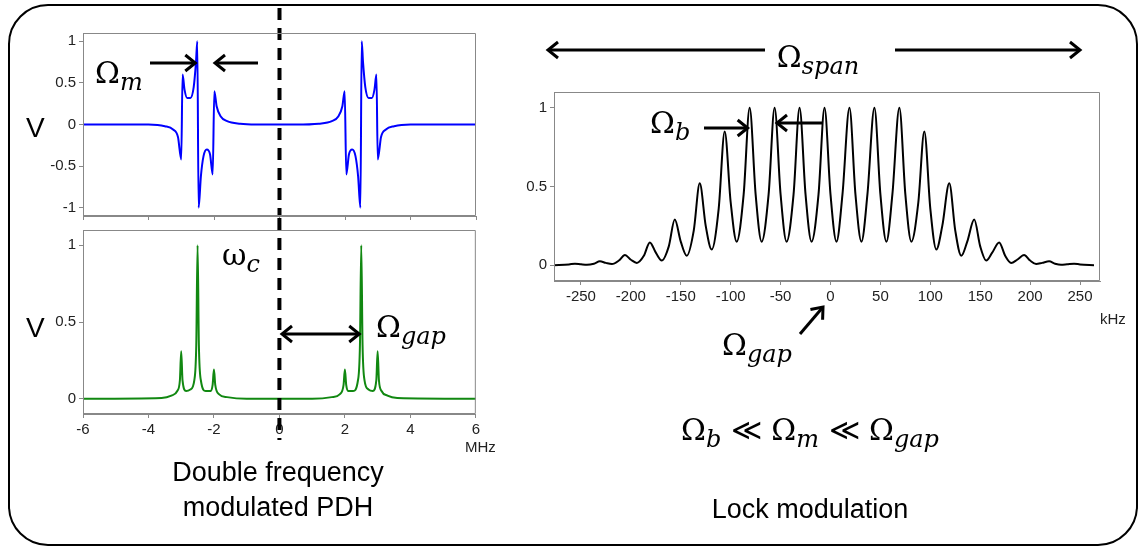 The height and width of the screenshot is (556, 1146). What do you see at coordinates (475, 429) in the screenshot?
I see `x-tick-label: 6` at bounding box center [475, 429].